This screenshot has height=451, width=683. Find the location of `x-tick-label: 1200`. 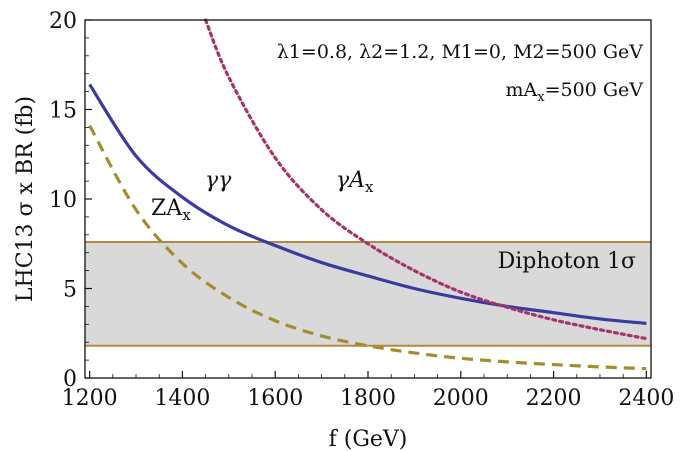

x-tick-label: 1200 is located at coordinates (90, 398).